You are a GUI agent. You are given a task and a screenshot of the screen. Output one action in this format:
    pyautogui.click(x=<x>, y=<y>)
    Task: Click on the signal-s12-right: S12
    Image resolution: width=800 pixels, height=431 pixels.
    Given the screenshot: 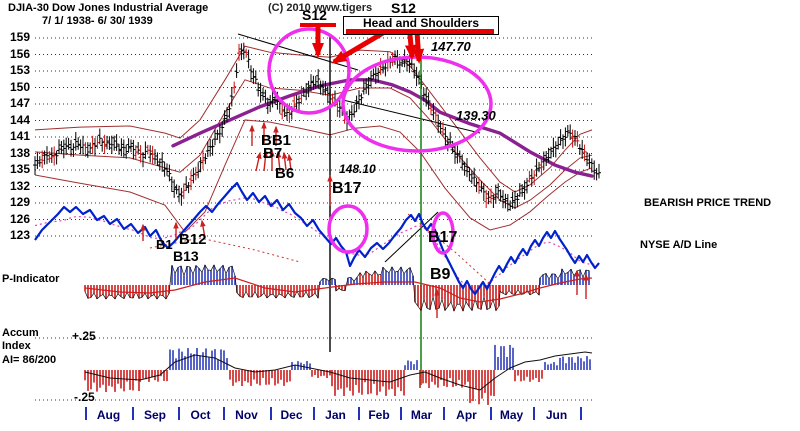 What is the action you would take?
    pyautogui.click(x=403, y=8)
    